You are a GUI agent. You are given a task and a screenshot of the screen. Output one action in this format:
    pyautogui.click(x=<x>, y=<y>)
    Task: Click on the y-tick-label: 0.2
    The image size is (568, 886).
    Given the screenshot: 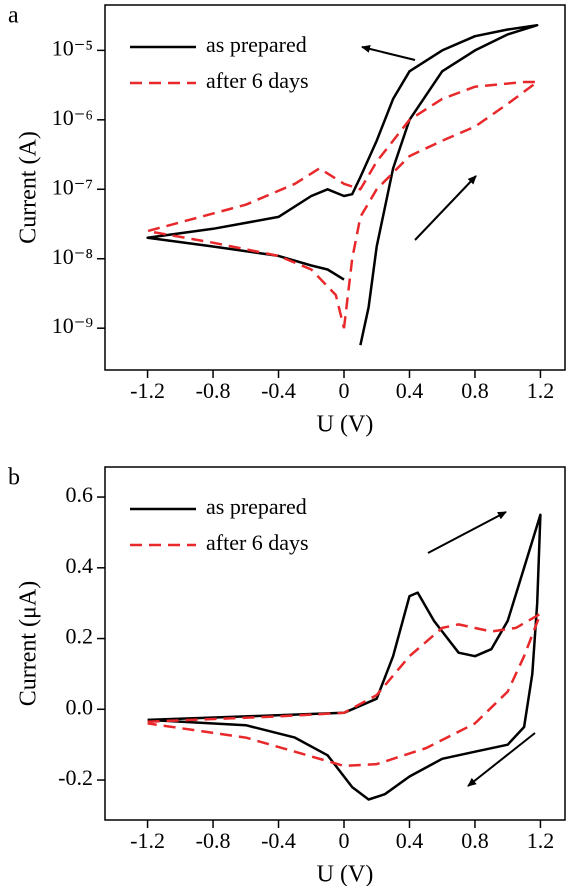 What is the action you would take?
    pyautogui.click(x=80, y=636)
    